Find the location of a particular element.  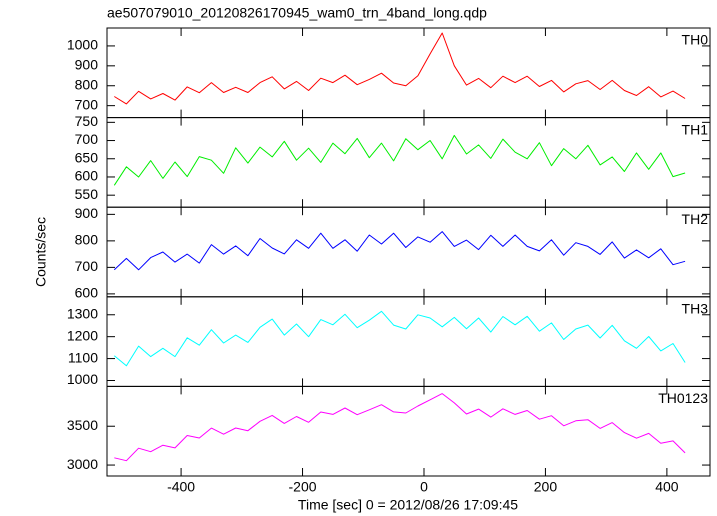

x-tick-label: 0 is located at coordinates (424, 487).